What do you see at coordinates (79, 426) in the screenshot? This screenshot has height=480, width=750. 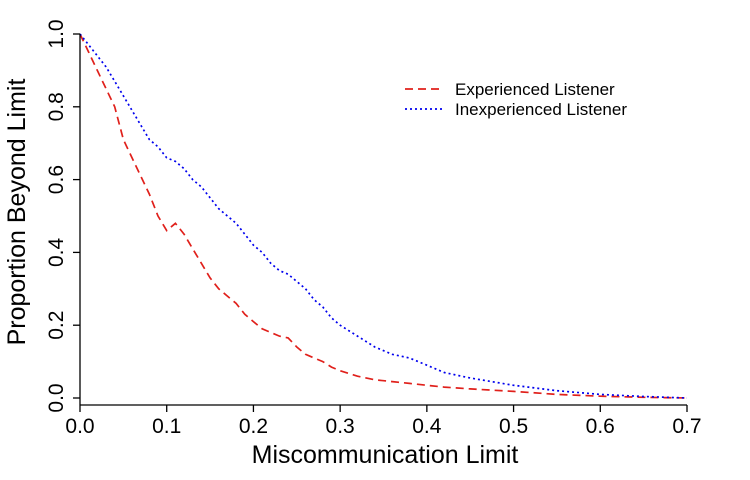 I see `x-tick-label: 0.0` at bounding box center [79, 426].